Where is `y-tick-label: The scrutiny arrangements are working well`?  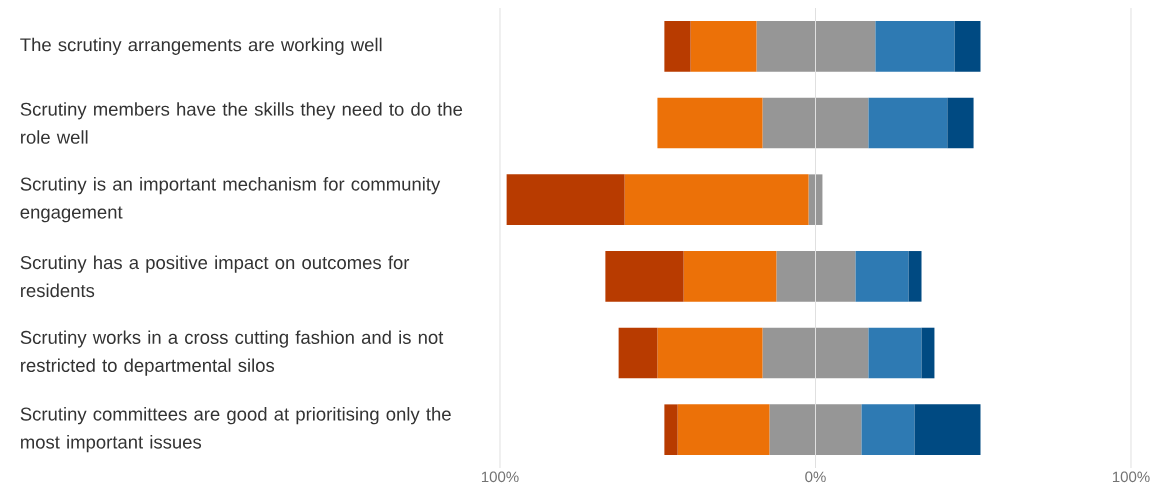 y-tick-label: The scrutiny arrangements are working well is located at coordinates (201, 46).